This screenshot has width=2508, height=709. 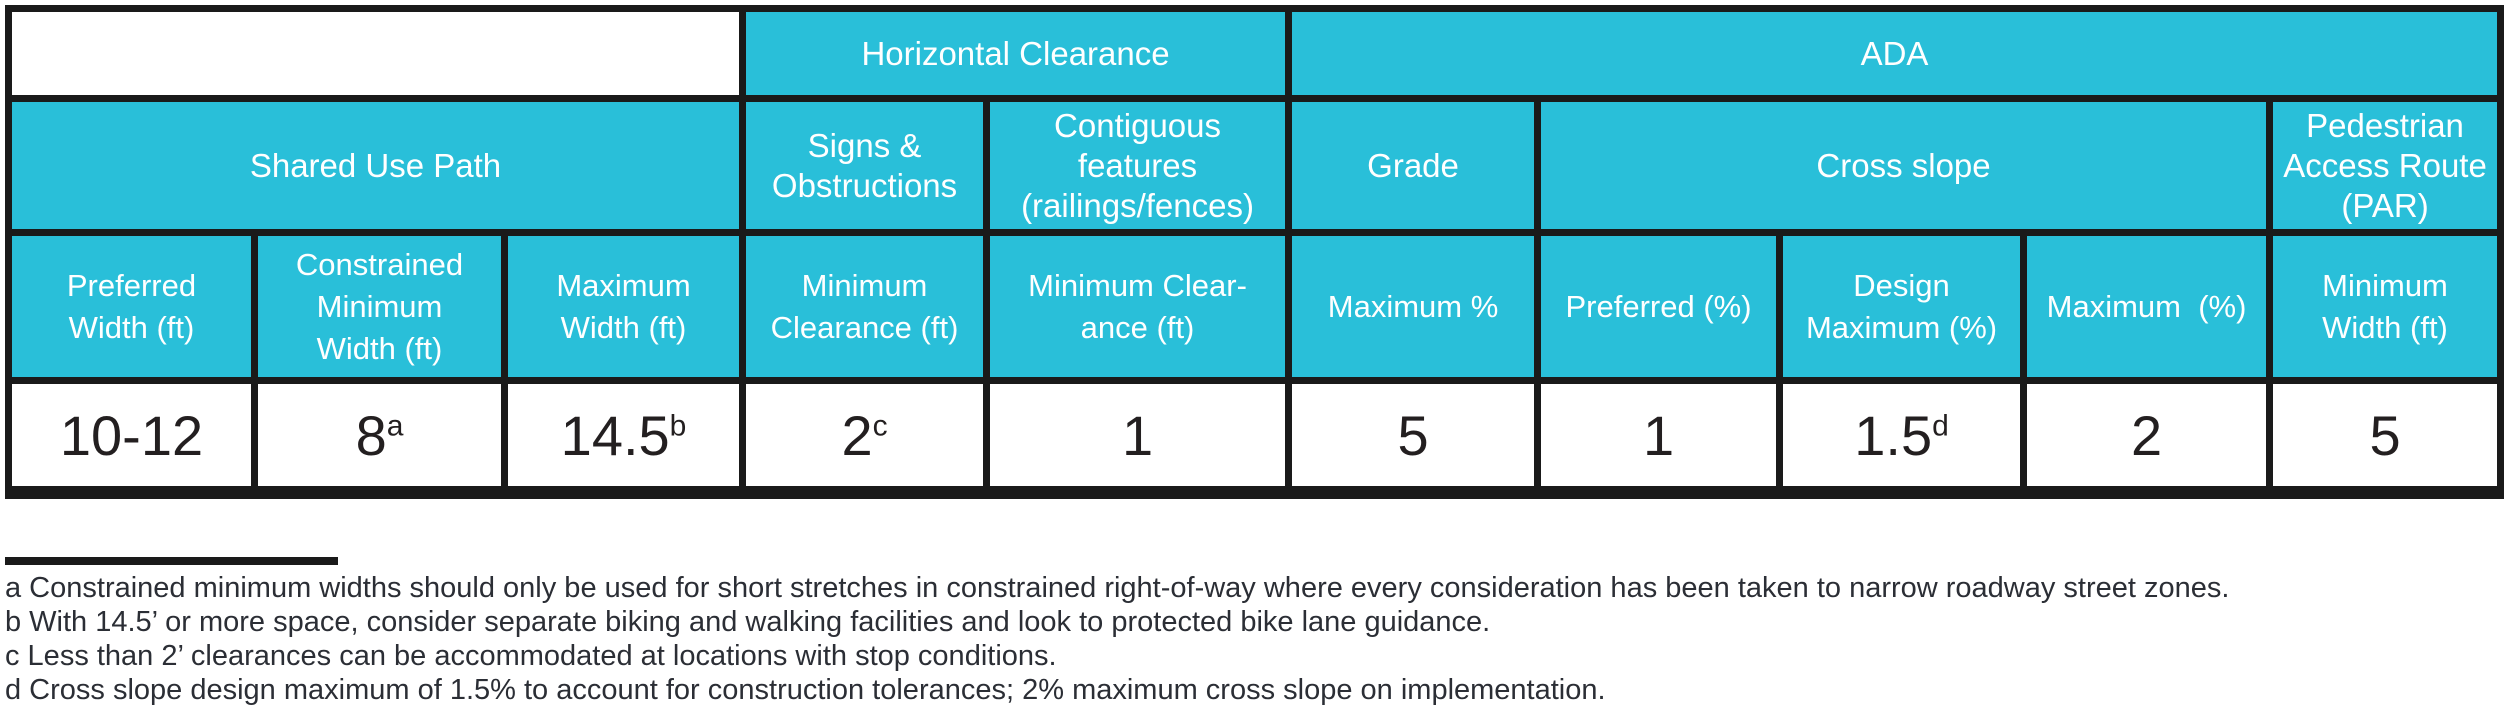 I want to click on group-header-label: ADA, so click(x=1894, y=53).